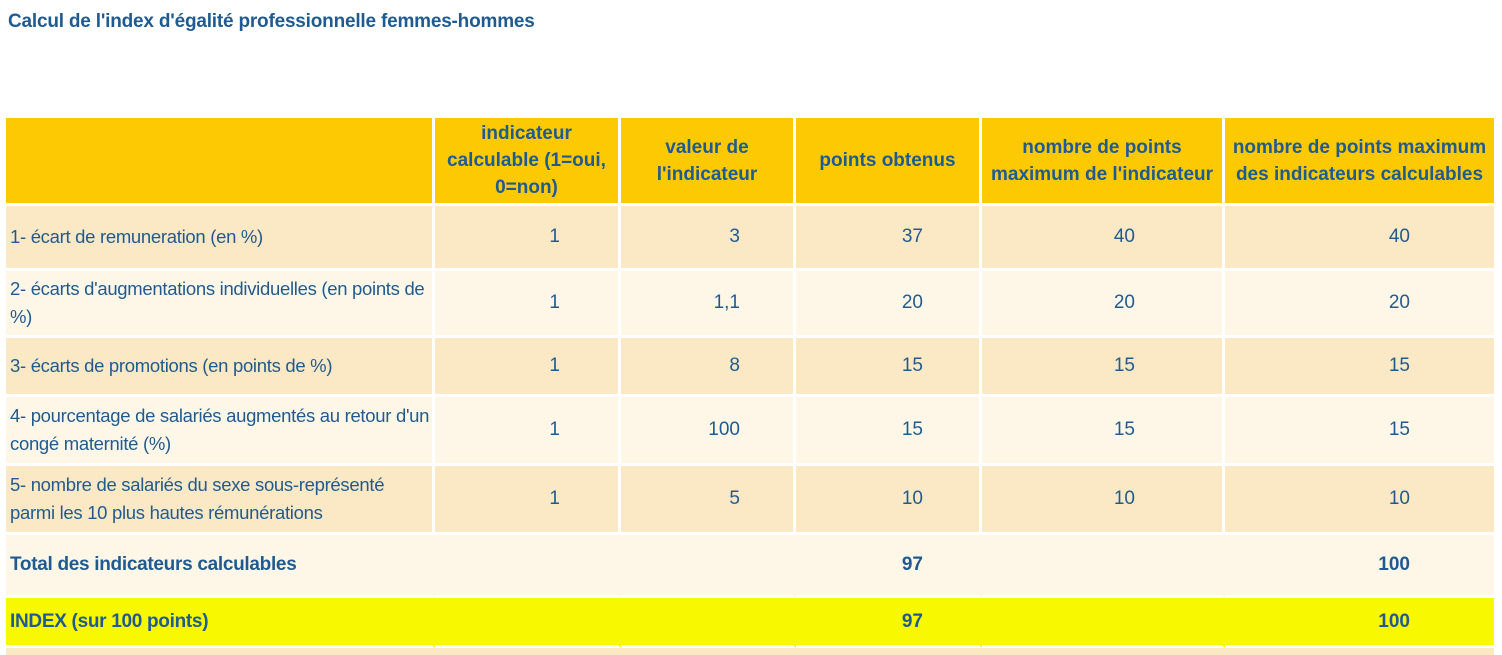 Image resolution: width=1502 pixels, height=655 pixels. What do you see at coordinates (220, 623) in the screenshot?
I see `index-row-label: INDEX (sur 100 points)` at bounding box center [220, 623].